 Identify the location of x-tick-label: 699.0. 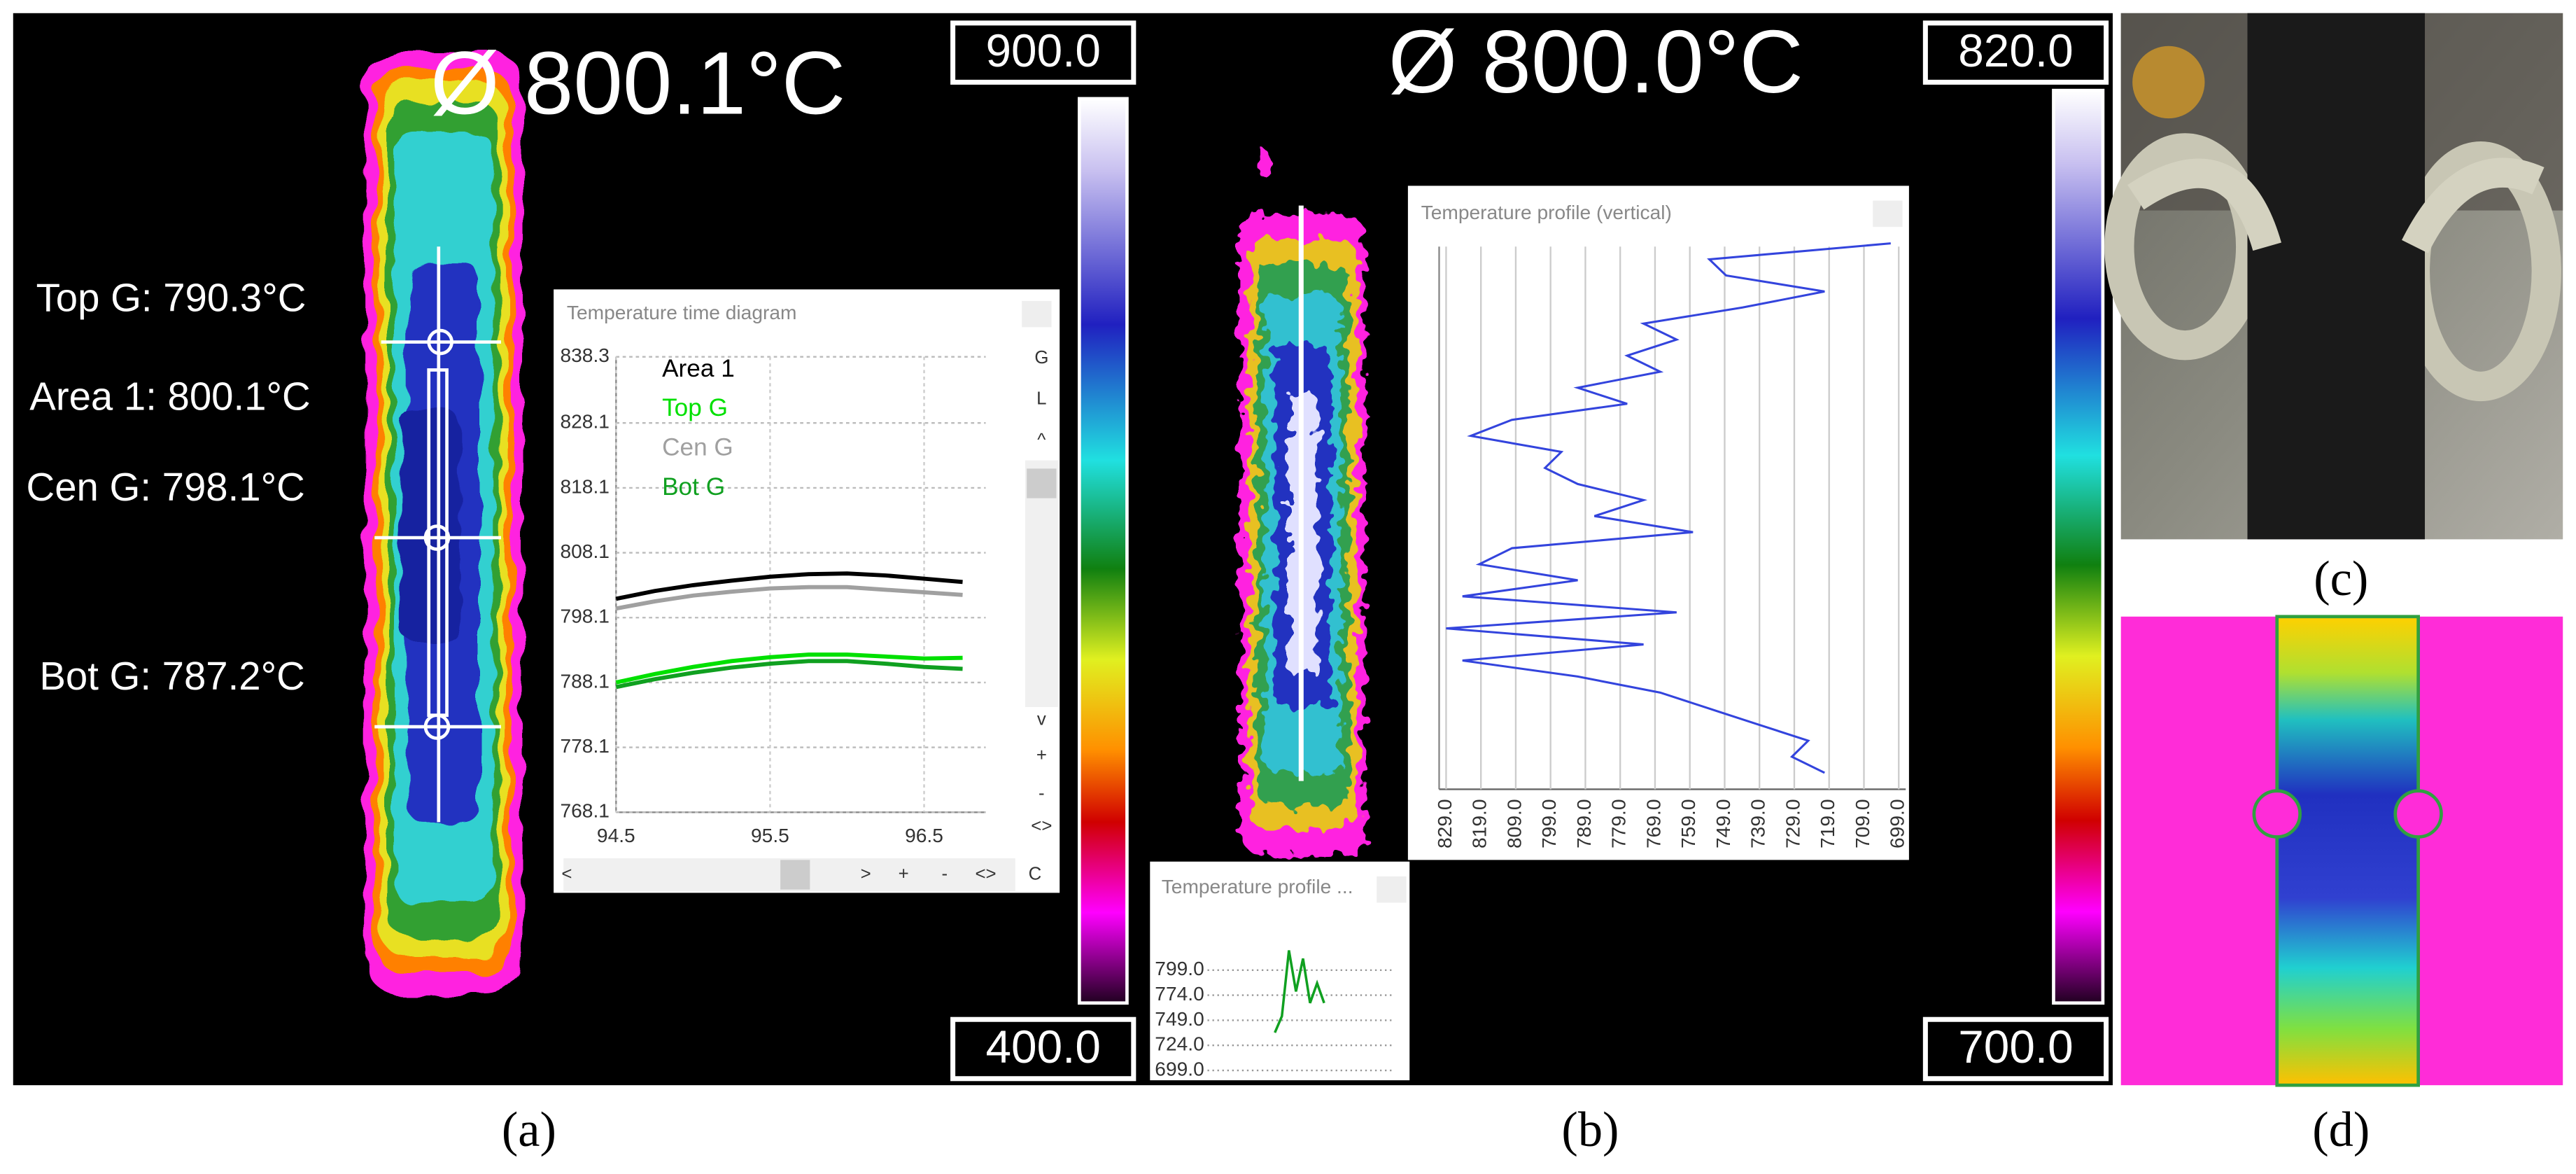
(1897, 823).